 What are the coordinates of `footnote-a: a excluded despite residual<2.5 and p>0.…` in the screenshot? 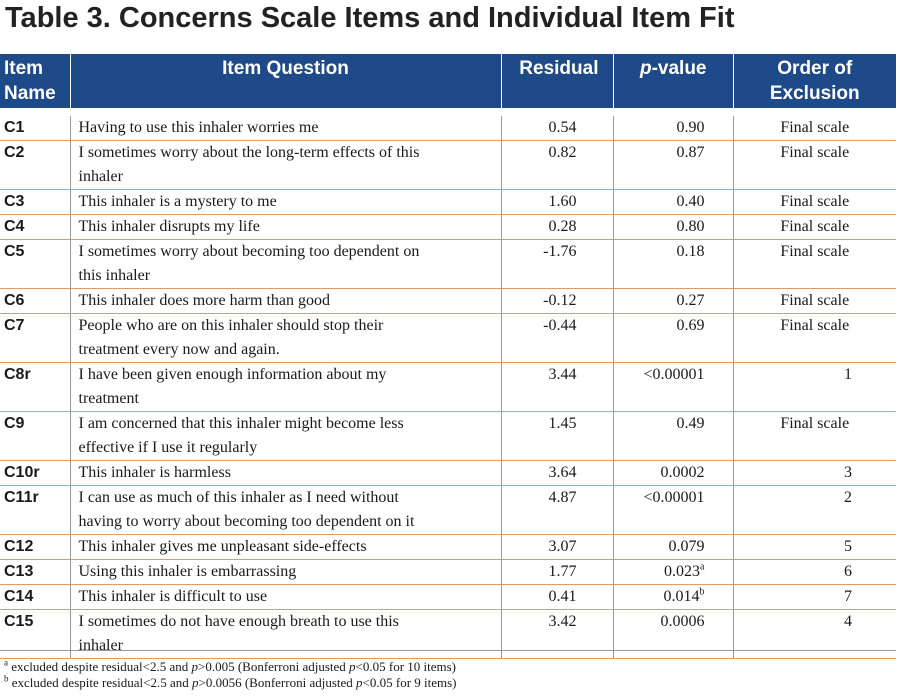 It's located at (230, 666).